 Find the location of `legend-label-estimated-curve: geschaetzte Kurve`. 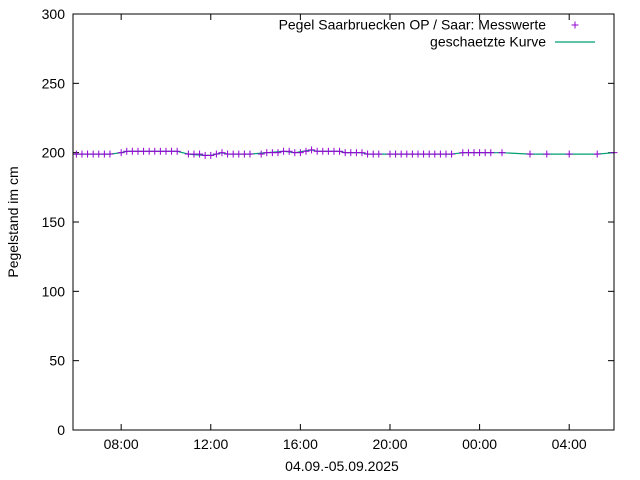

legend-label-estimated-curve: geschaetzte Kurve is located at coordinates (488, 42).